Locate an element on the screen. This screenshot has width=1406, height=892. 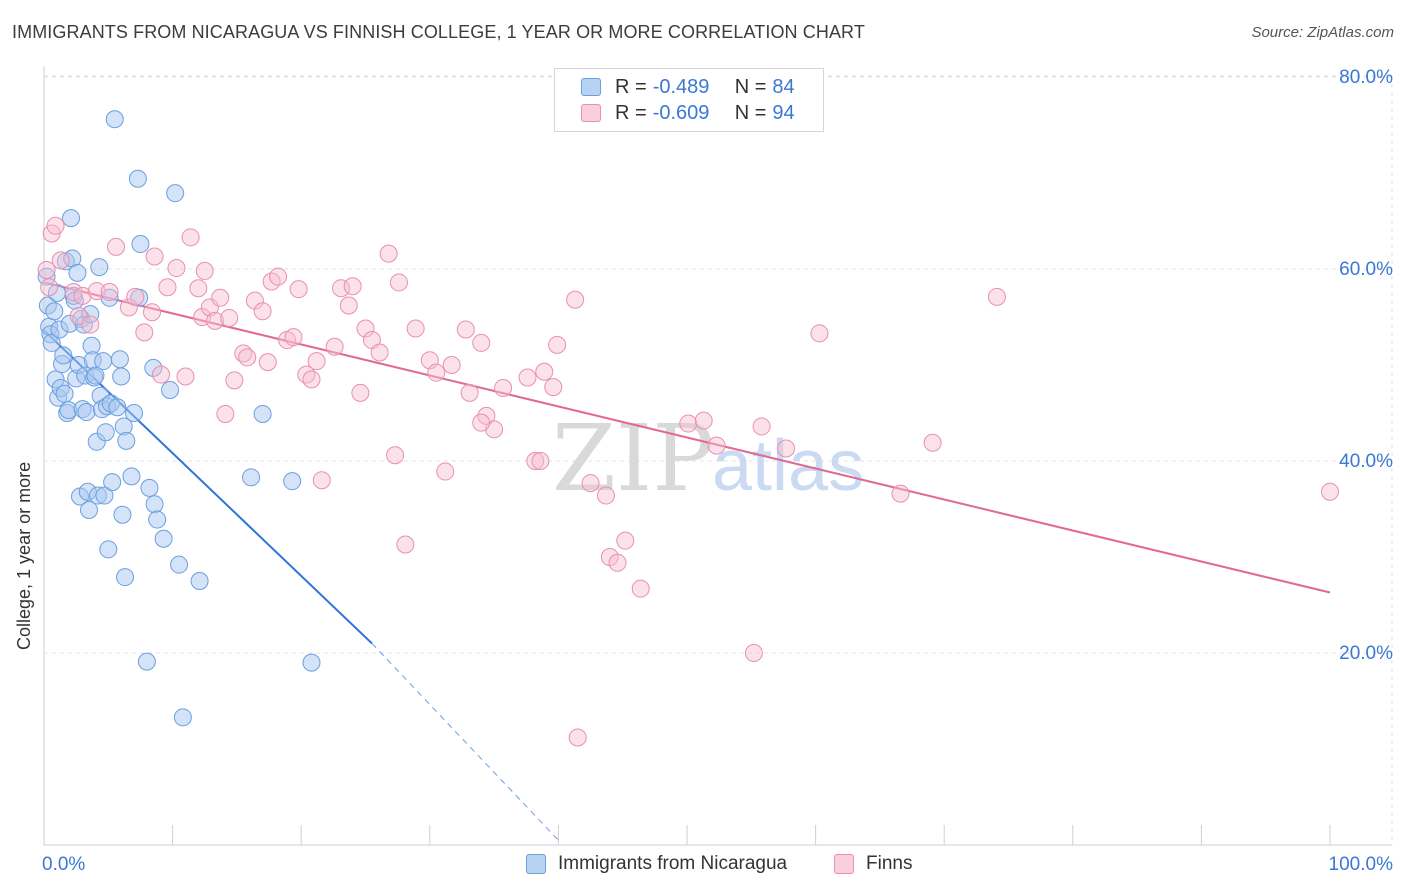
legend-n-value: 94 is located at coordinates (783, 112).